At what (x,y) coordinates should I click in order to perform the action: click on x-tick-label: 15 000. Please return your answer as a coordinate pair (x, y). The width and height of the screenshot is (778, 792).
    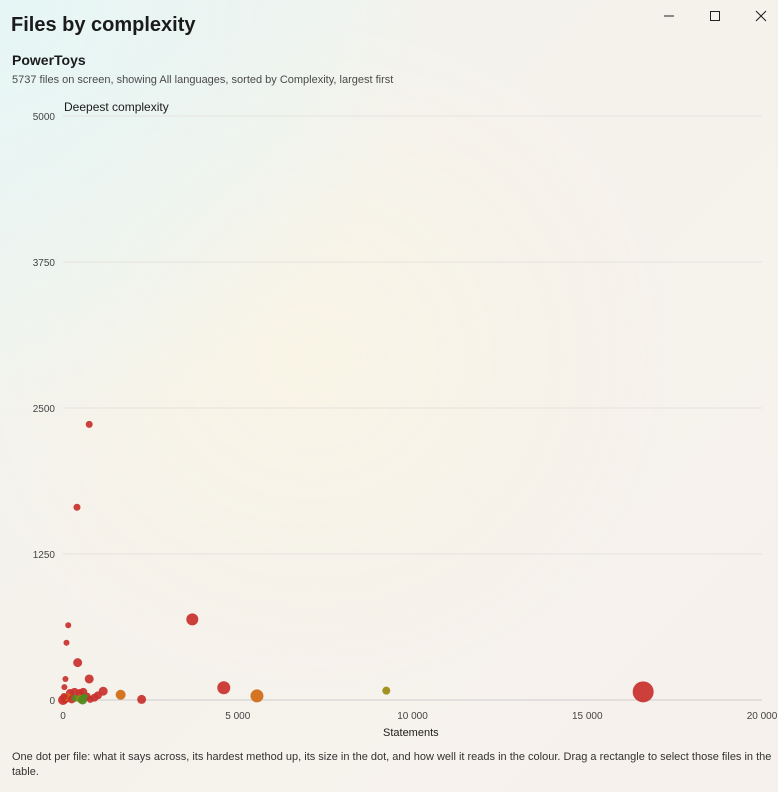
    Looking at the image, I should click on (587, 716).